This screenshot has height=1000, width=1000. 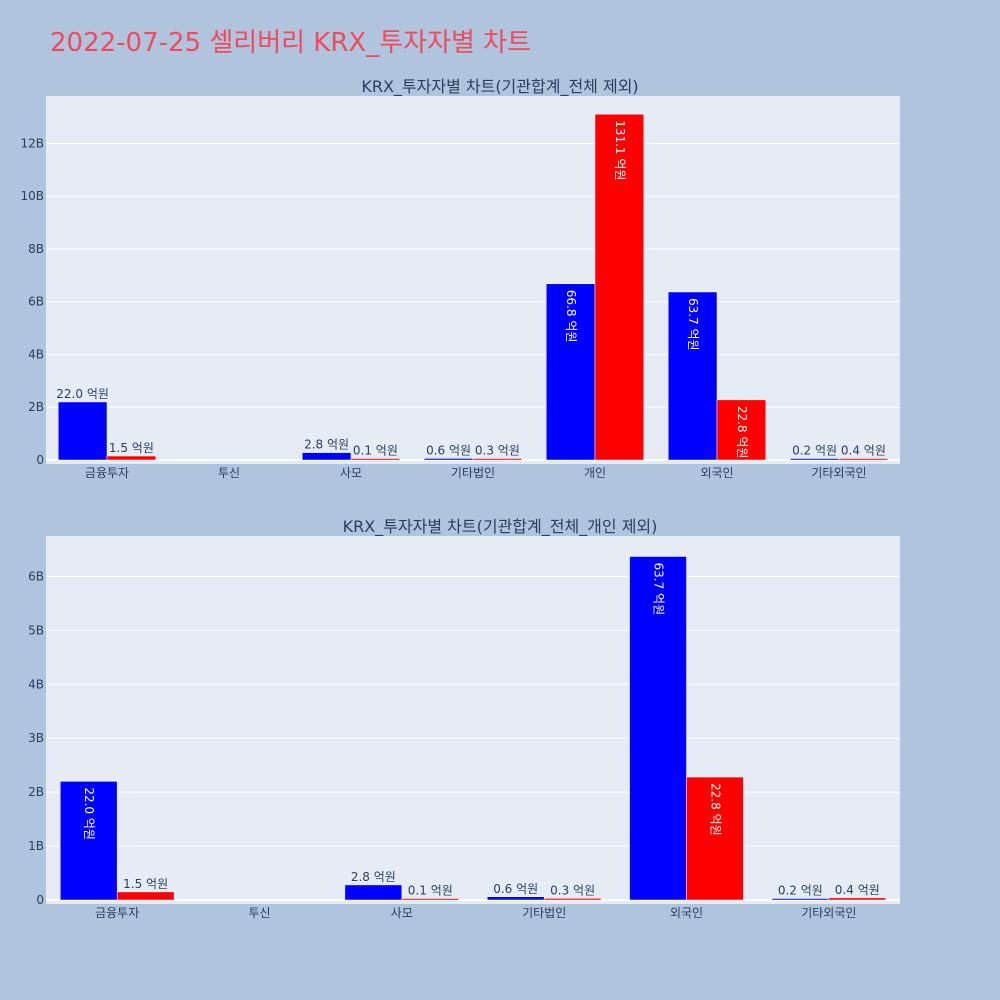 I want to click on chart-title: KRX_투자자별 차트(기관합계_전체 제외), so click(x=499, y=87).